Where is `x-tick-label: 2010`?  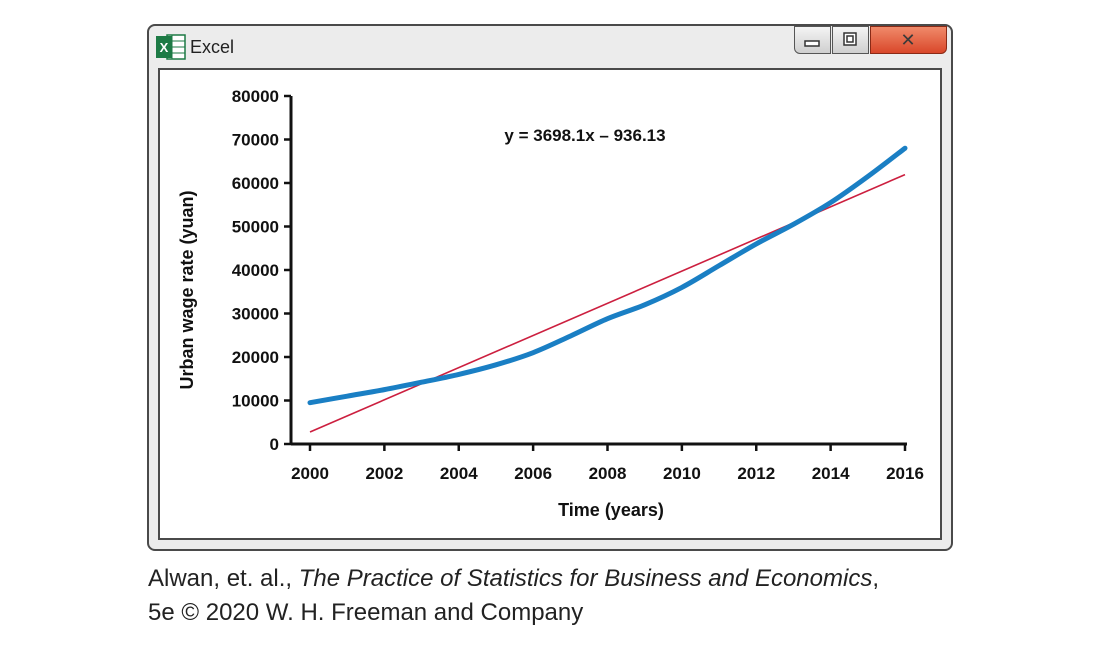
x-tick-label: 2010 is located at coordinates (682, 473).